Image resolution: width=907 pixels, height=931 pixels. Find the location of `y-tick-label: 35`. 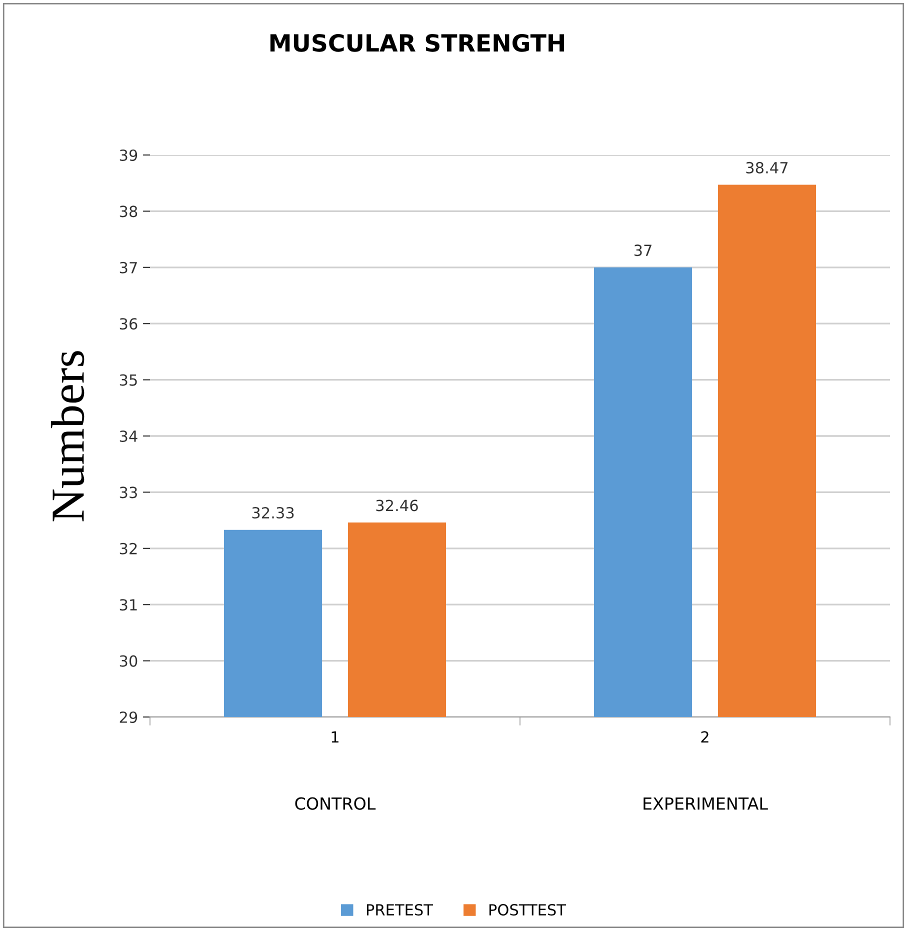

y-tick-label: 35 is located at coordinates (128, 380).